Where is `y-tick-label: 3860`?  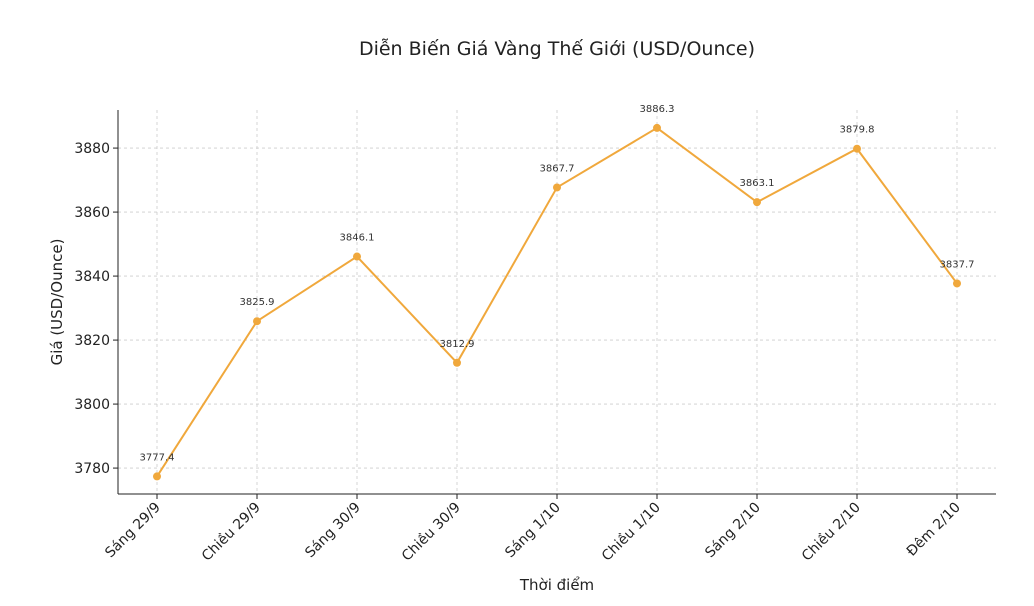 y-tick-label: 3860 is located at coordinates (92, 213).